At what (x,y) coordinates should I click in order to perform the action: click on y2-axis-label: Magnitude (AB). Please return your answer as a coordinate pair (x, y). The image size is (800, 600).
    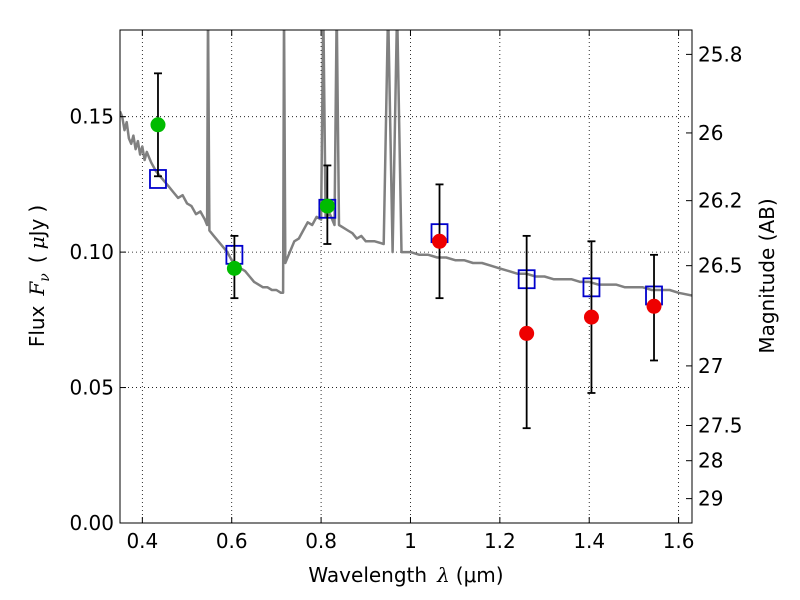
    Looking at the image, I should click on (767, 275).